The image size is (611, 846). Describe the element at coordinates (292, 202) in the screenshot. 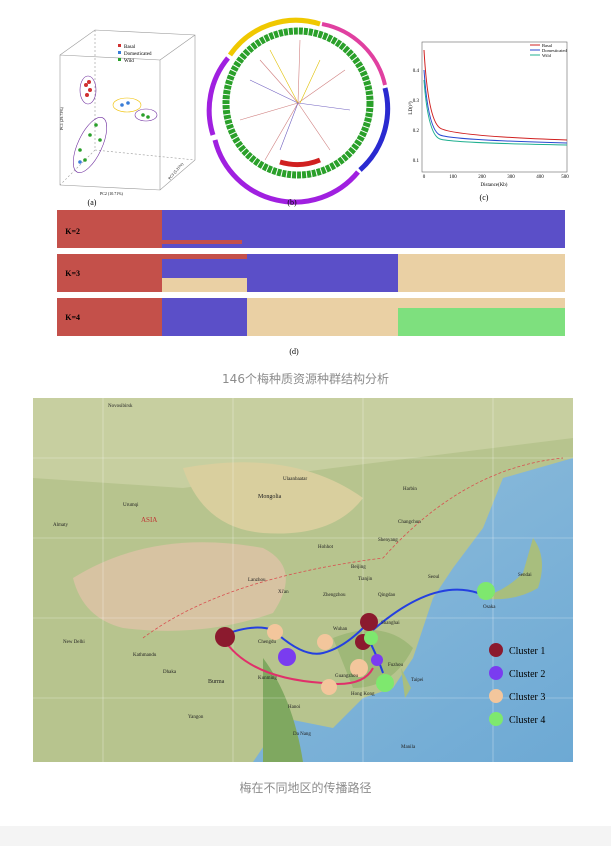

I see `panel-label: (b)` at that location.